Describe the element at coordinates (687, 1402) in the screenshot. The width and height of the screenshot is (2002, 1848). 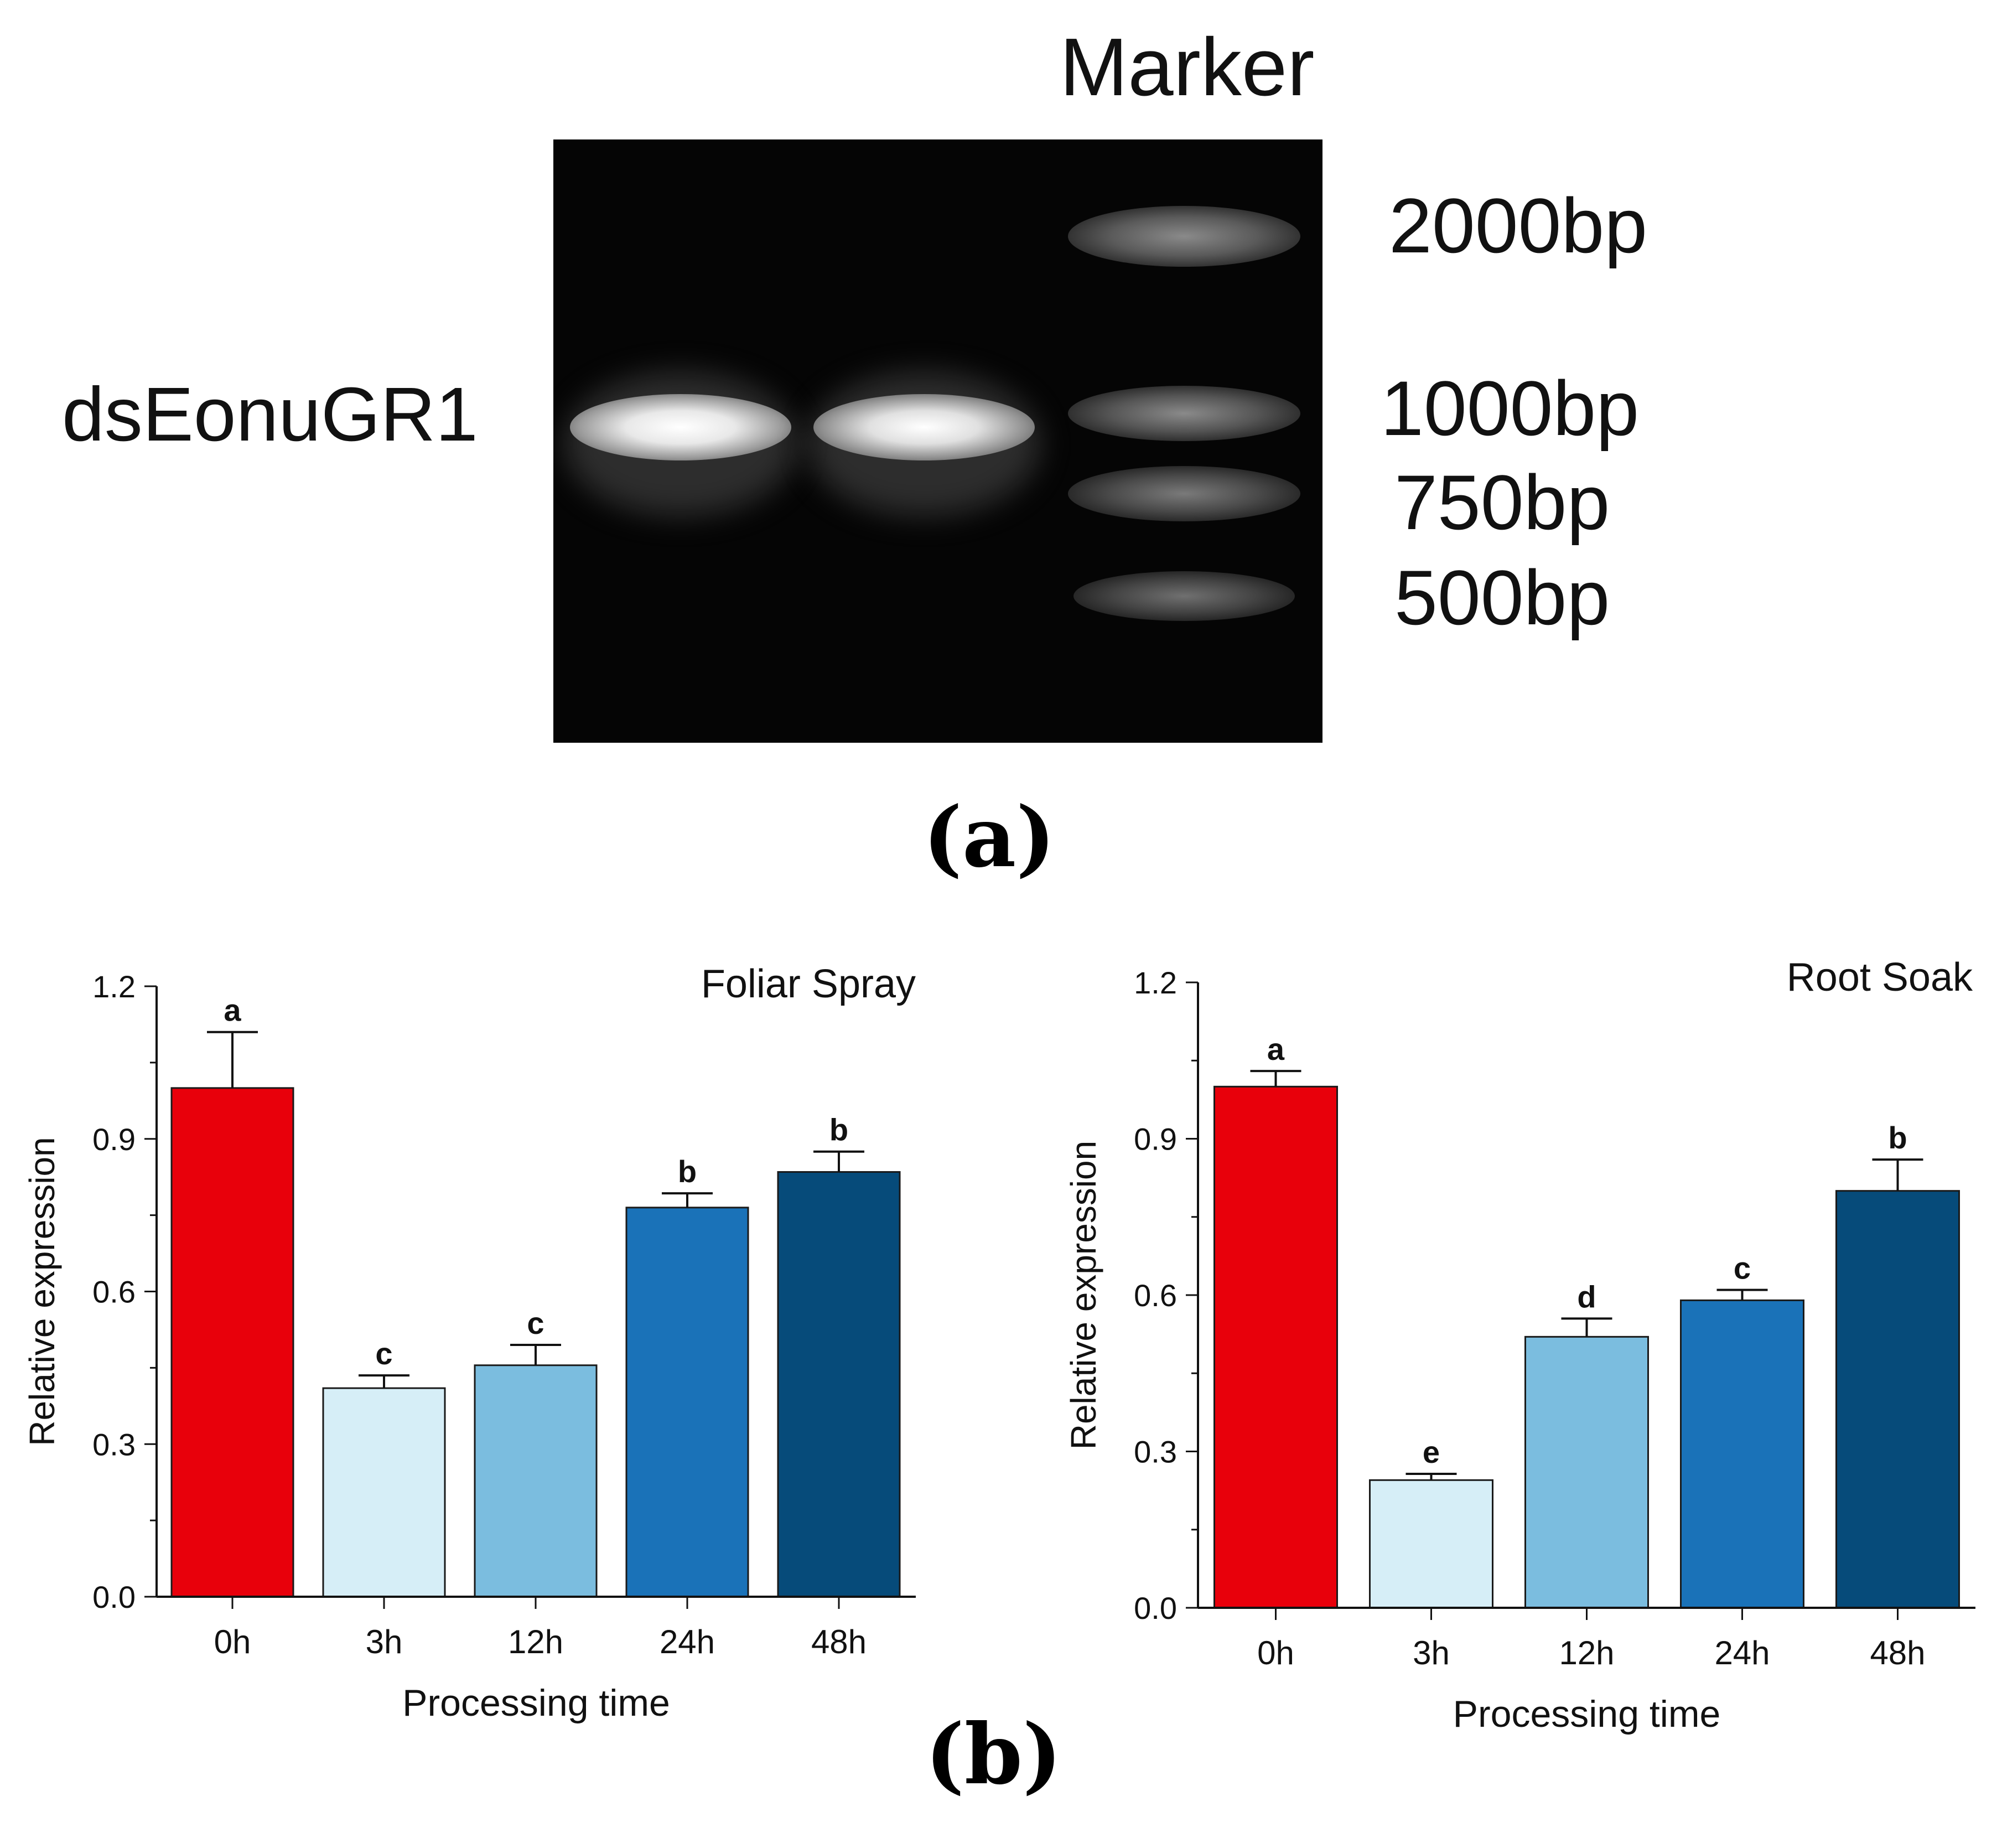
I see `c1-bar-24h` at that location.